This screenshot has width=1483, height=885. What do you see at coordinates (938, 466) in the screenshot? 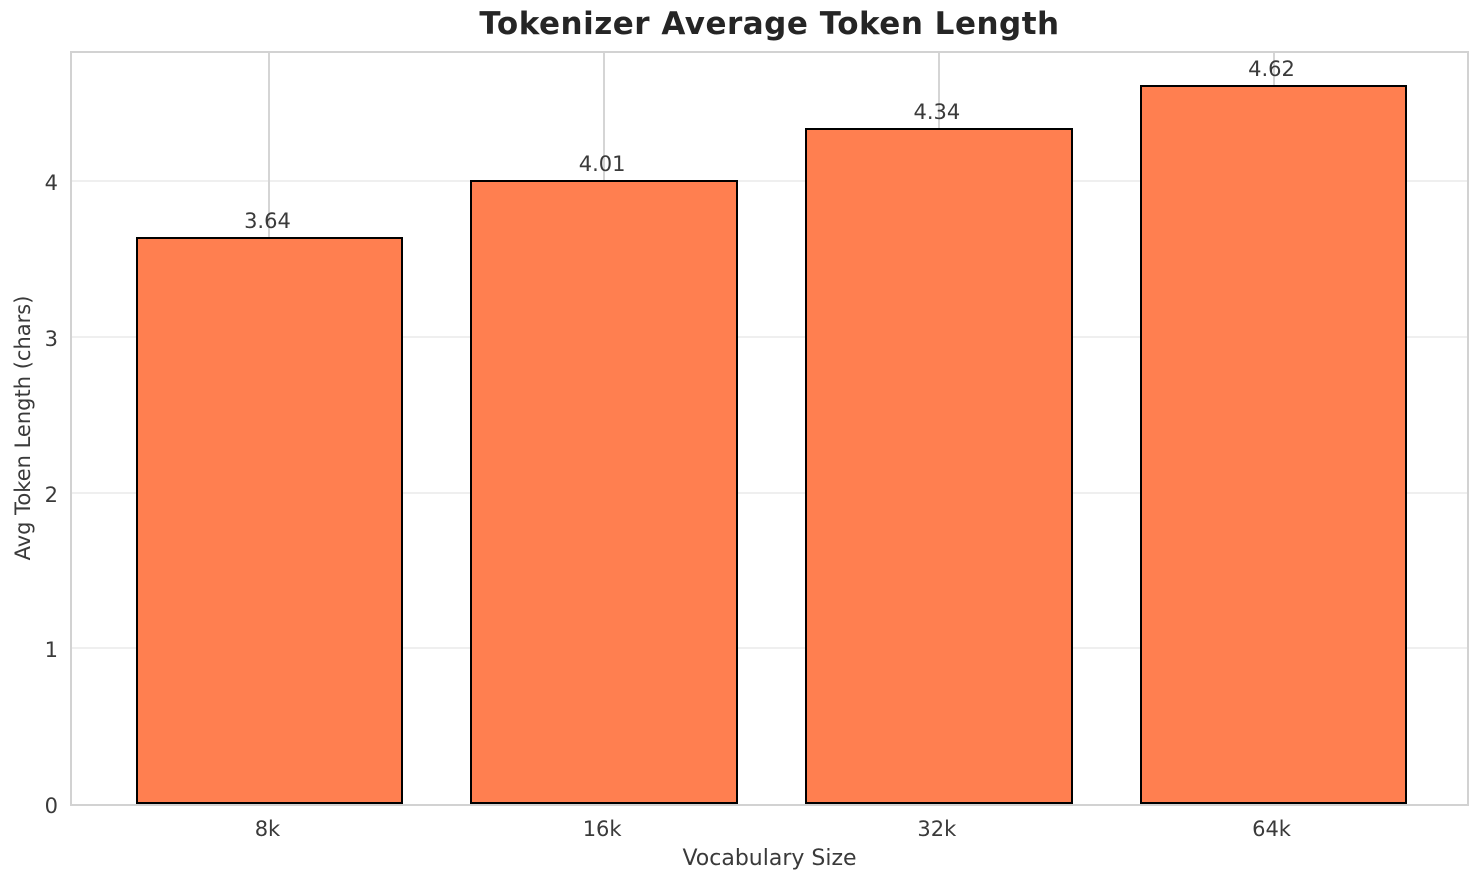
I see `bar-32k` at bounding box center [938, 466].